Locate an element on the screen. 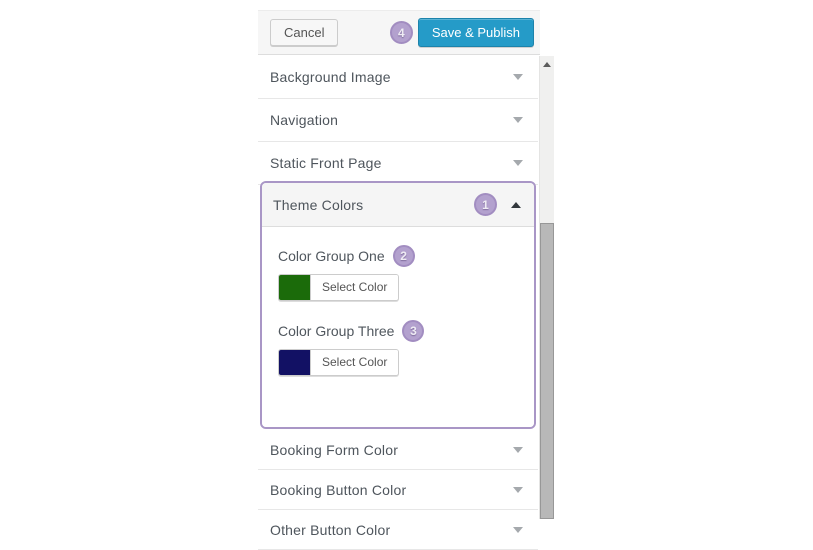 This screenshot has width=813, height=550. section-booking-form-color: Booking Form Color is located at coordinates (398, 450).